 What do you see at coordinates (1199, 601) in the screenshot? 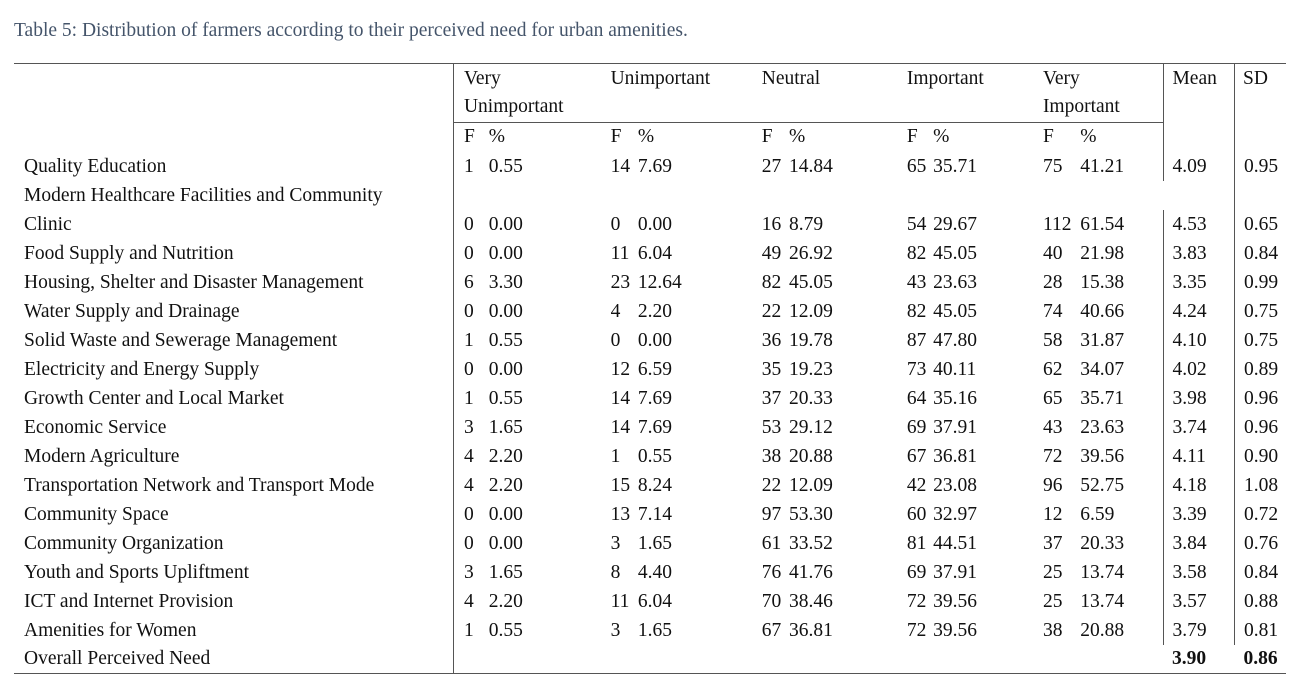
I see `mean-cell: 3.57` at bounding box center [1199, 601].